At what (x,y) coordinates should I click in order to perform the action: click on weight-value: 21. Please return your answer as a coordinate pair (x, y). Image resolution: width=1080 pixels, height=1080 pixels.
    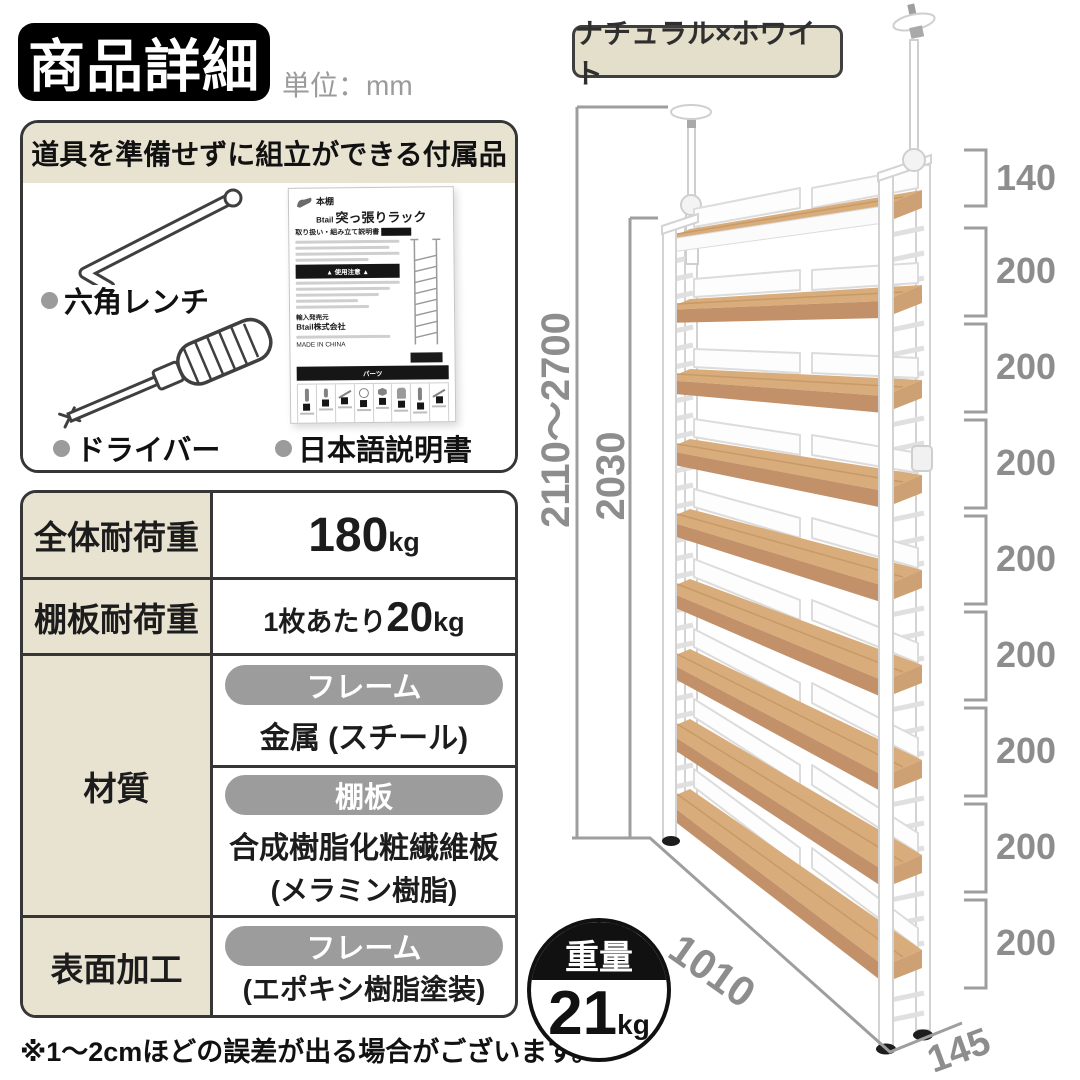
    Looking at the image, I should click on (583, 1013).